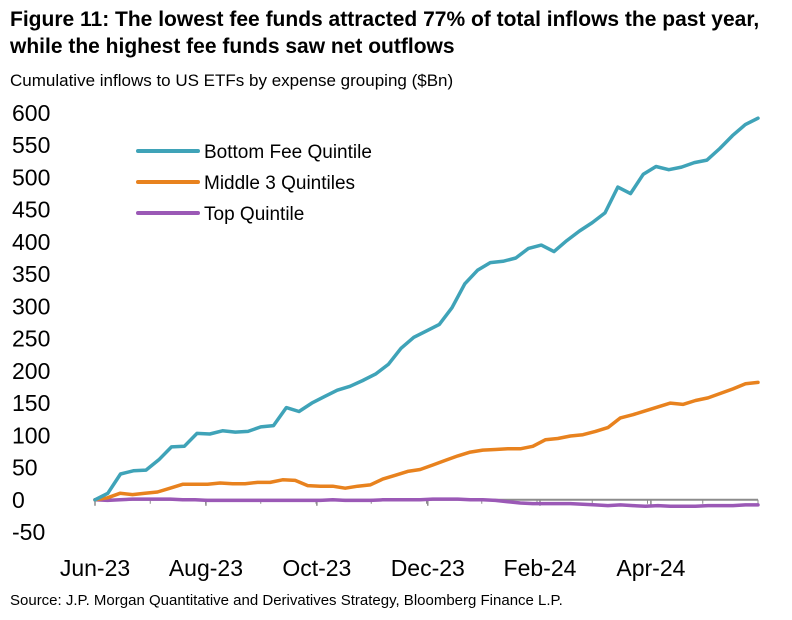  Describe the element at coordinates (95, 568) in the screenshot. I see `x-tick-label: Jun-23` at that location.